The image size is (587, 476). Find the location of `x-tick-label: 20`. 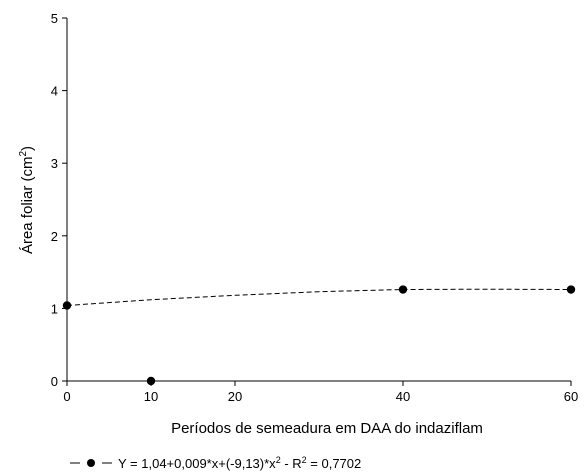

x-tick-label: 20 is located at coordinates (235, 396).